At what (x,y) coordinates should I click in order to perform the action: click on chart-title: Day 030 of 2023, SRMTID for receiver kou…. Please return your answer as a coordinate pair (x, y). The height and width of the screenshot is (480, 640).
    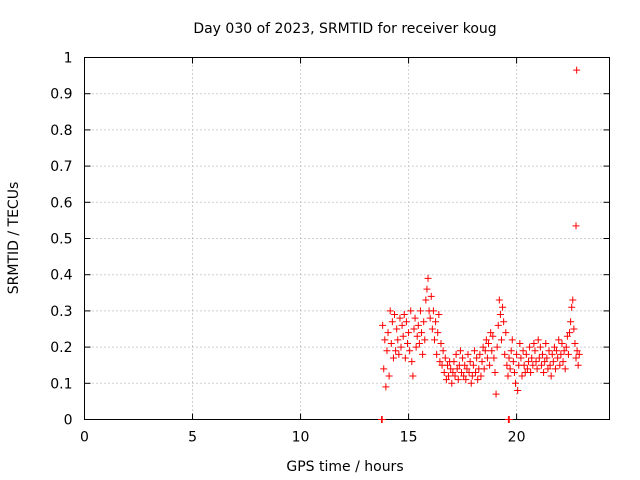
    Looking at the image, I should click on (344, 29).